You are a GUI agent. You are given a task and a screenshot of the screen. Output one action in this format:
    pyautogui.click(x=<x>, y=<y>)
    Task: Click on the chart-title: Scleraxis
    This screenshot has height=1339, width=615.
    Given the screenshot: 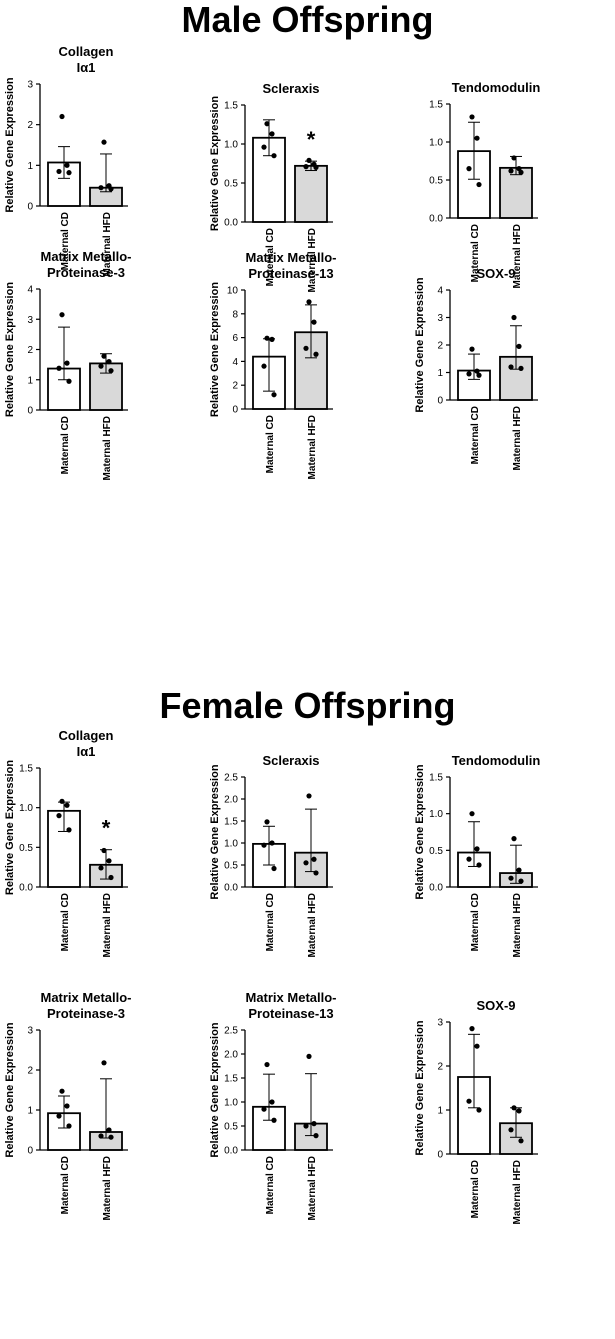 What is the action you would take?
    pyautogui.click(x=290, y=760)
    